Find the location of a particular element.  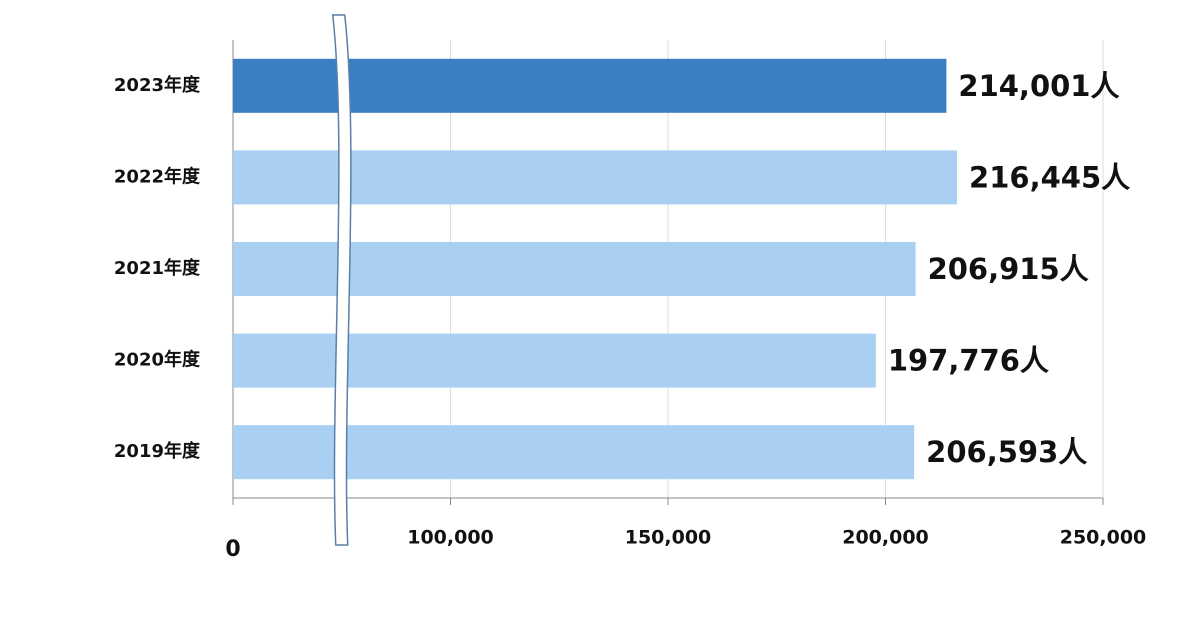

x-tick-label: 250,000 is located at coordinates (1103, 538).